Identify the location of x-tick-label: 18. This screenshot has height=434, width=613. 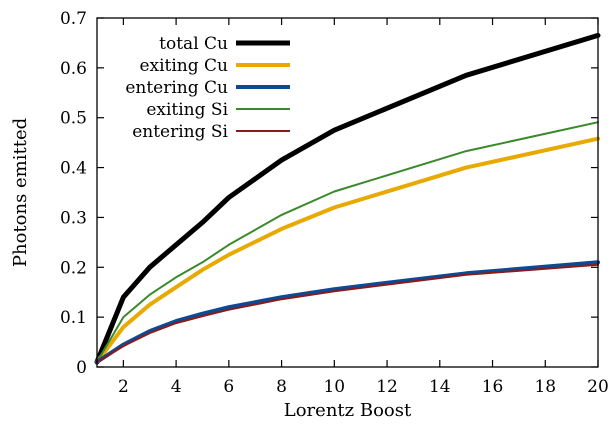
(545, 387).